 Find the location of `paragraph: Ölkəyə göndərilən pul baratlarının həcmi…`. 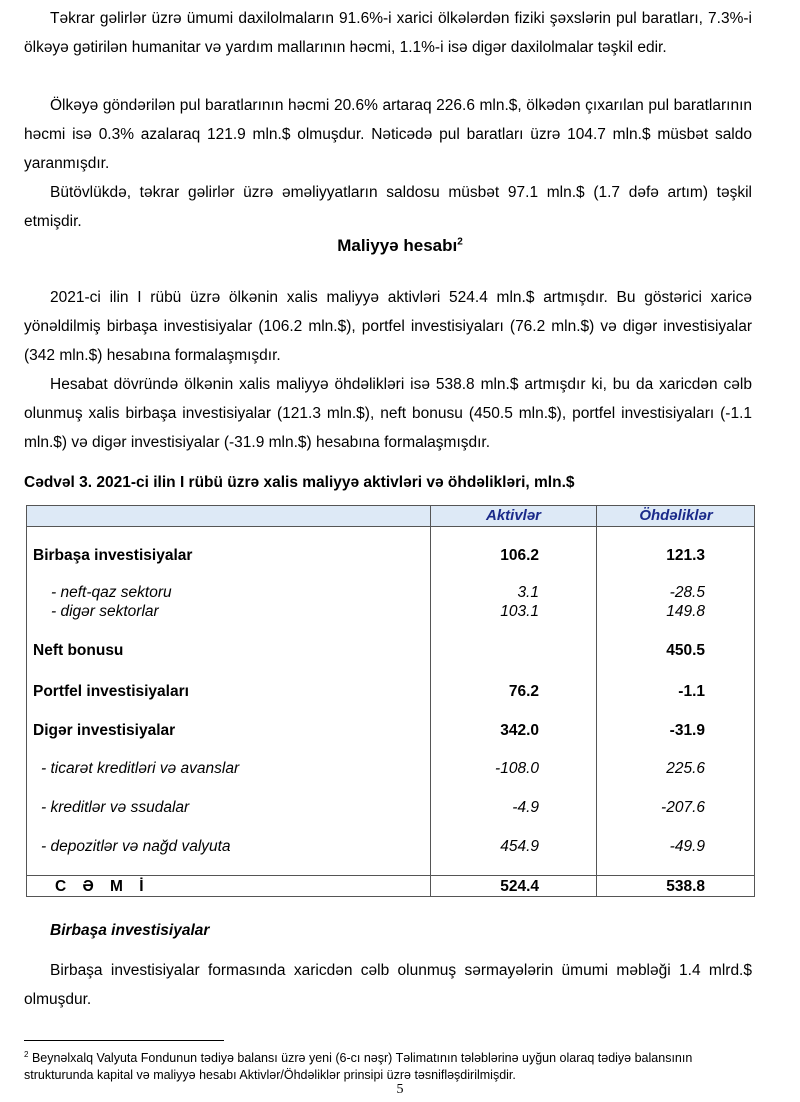

paragraph: Ölkəyə göndərilən pul baratlarının həcmi… is located at coordinates (388, 134).